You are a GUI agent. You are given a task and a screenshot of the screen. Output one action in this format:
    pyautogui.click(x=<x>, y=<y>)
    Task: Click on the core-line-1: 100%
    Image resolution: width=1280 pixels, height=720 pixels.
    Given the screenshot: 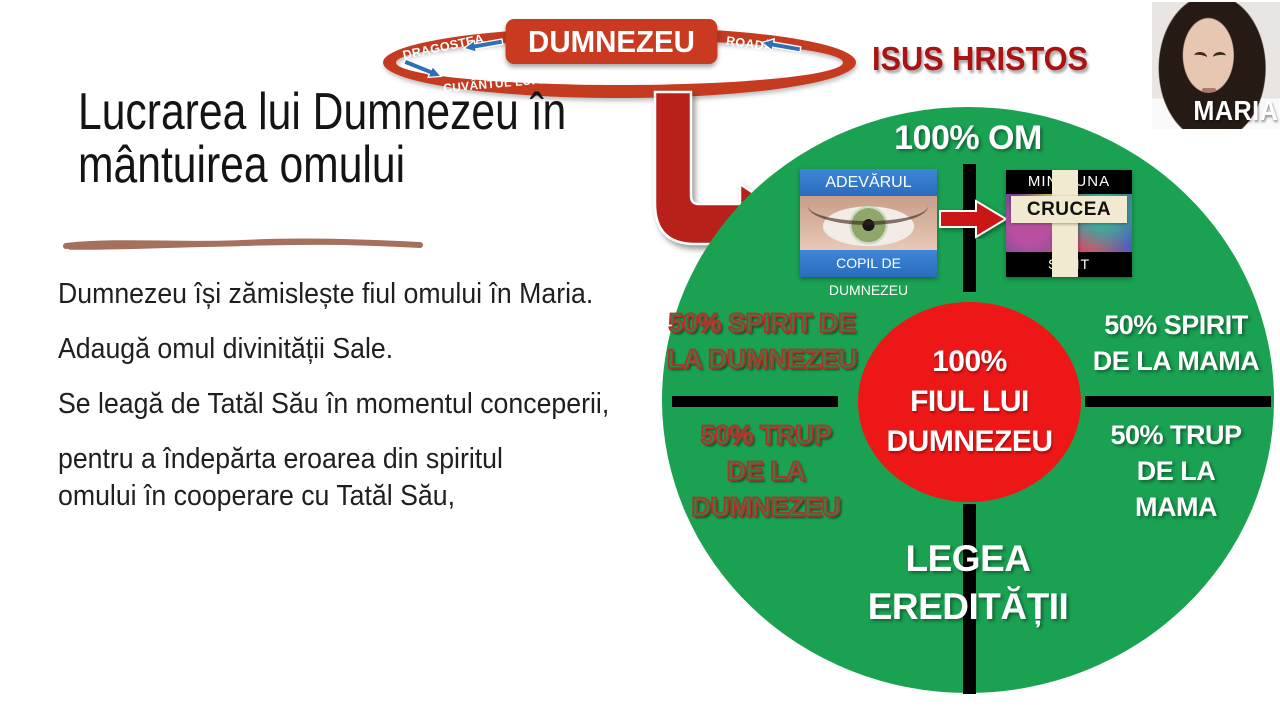 What is the action you would take?
    pyautogui.click(x=969, y=361)
    